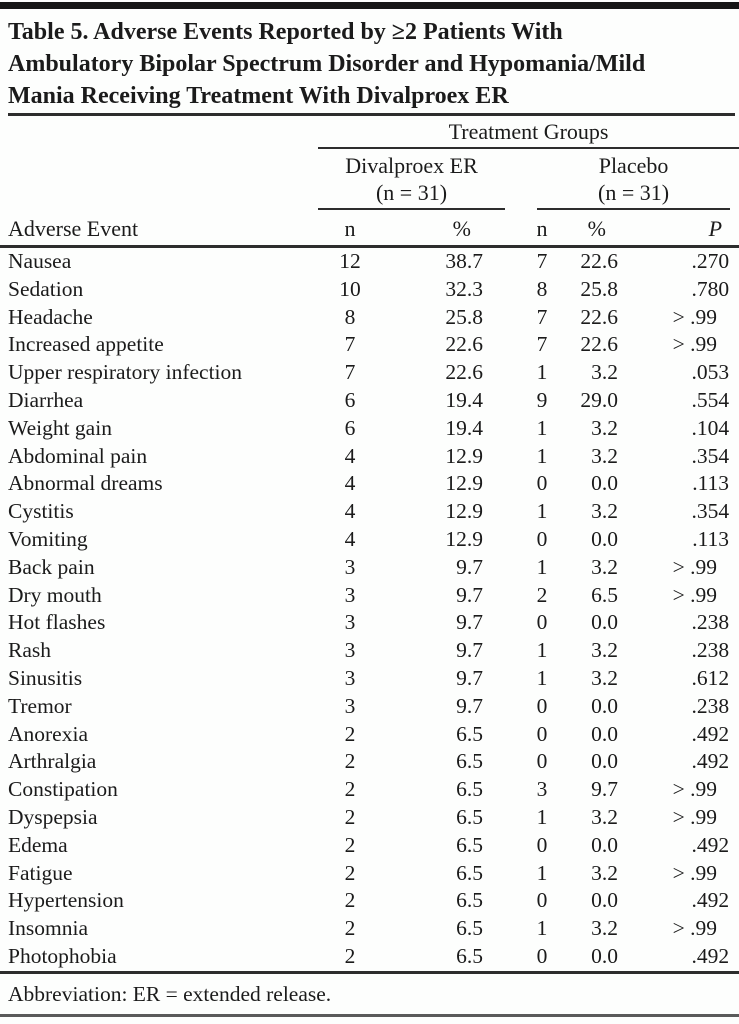  Describe the element at coordinates (710, 288) in the screenshot. I see `cell-p-value: .780` at that location.